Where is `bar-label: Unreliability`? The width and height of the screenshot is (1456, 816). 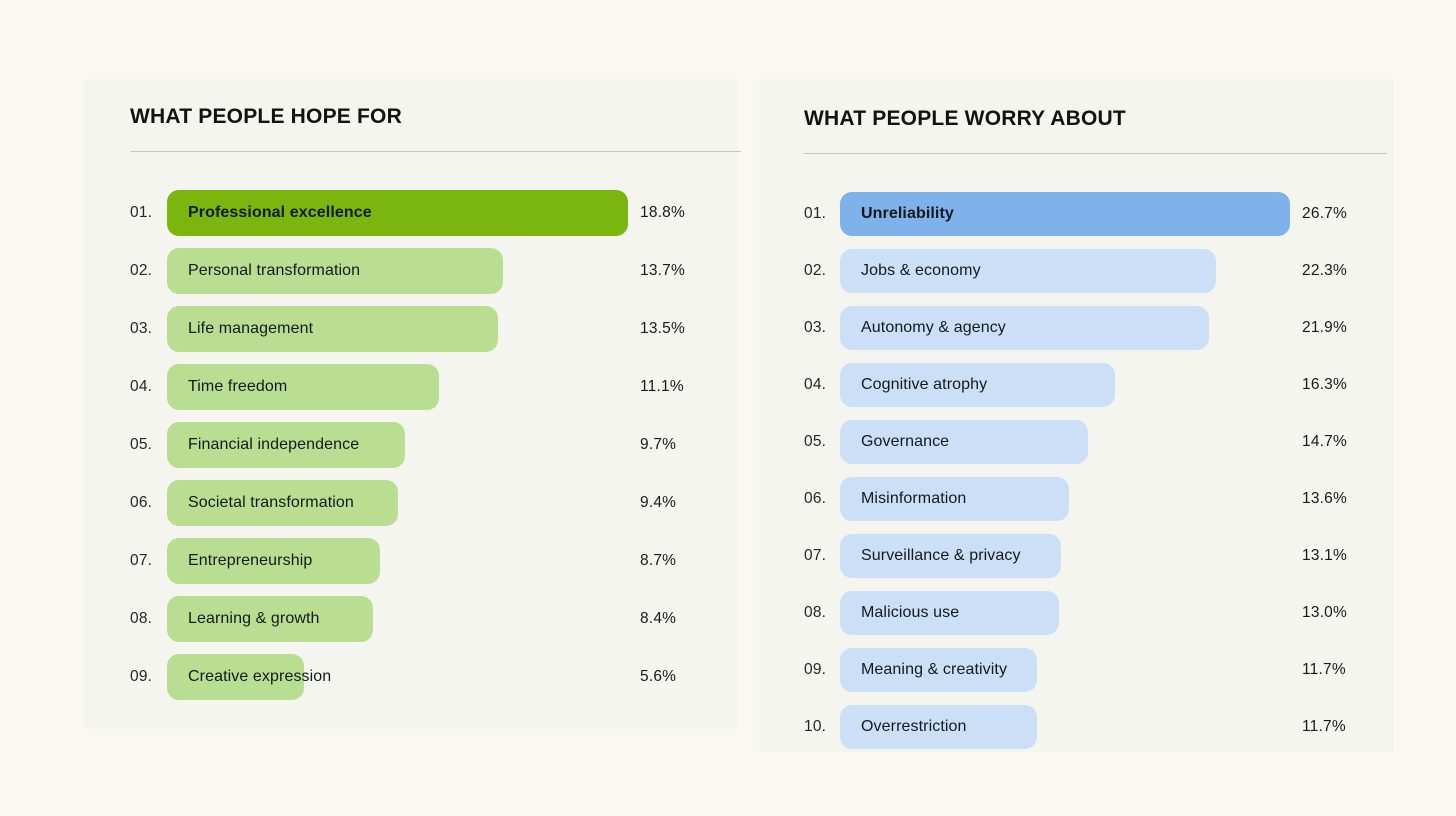
bar-label: Unreliability is located at coordinates (907, 214).